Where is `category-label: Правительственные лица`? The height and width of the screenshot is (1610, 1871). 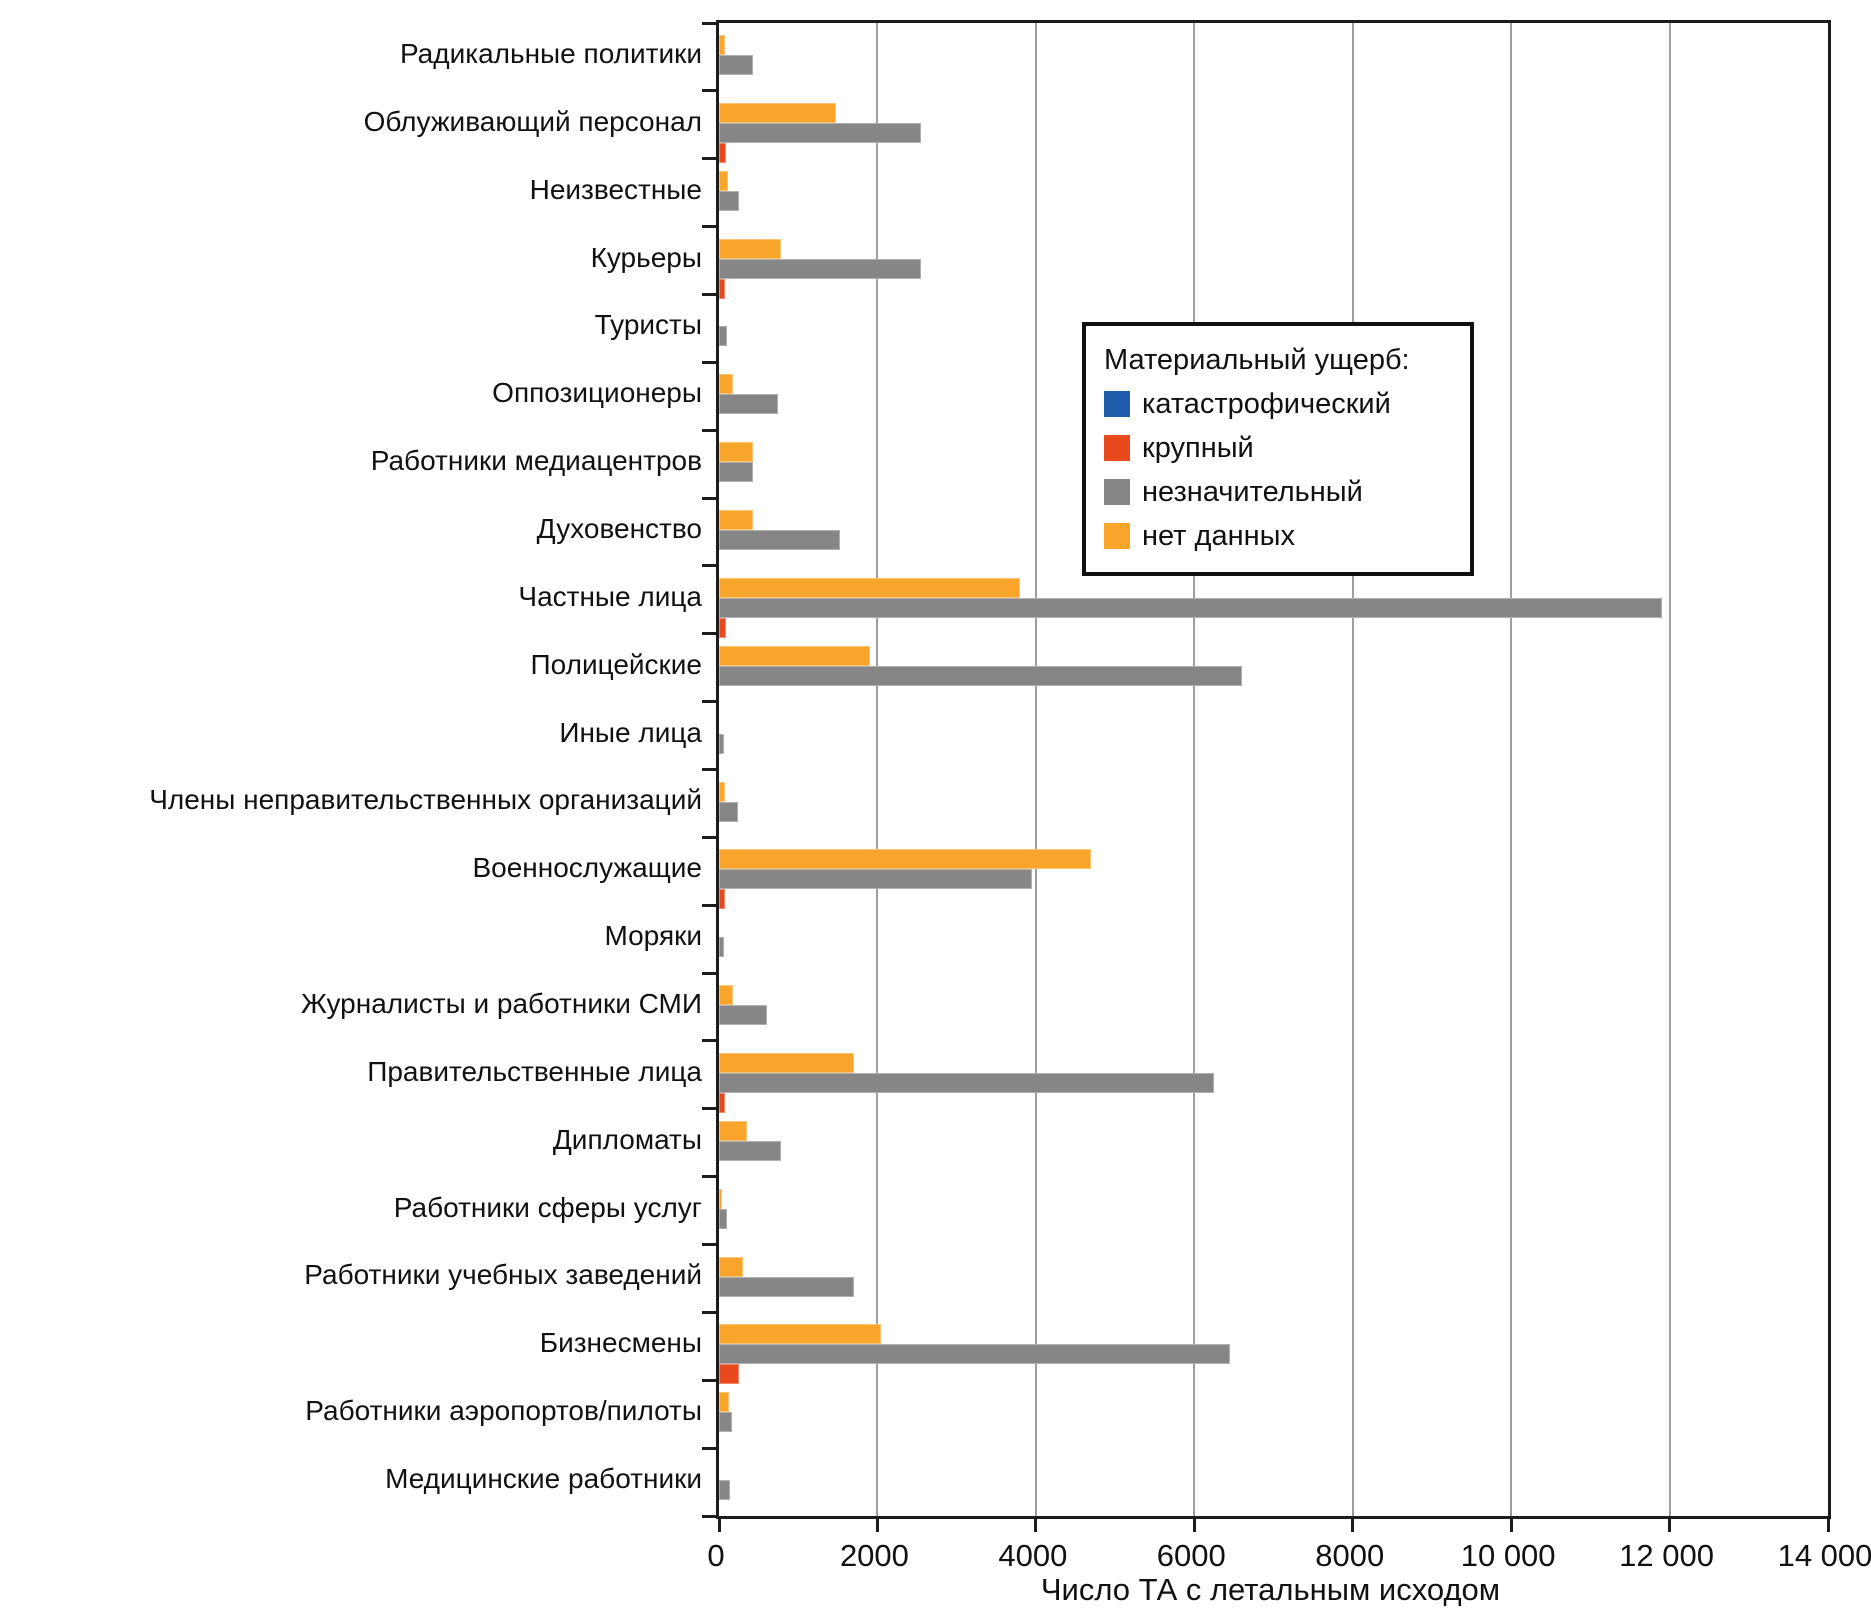 category-label: Правительственные лица is located at coordinates (534, 1071).